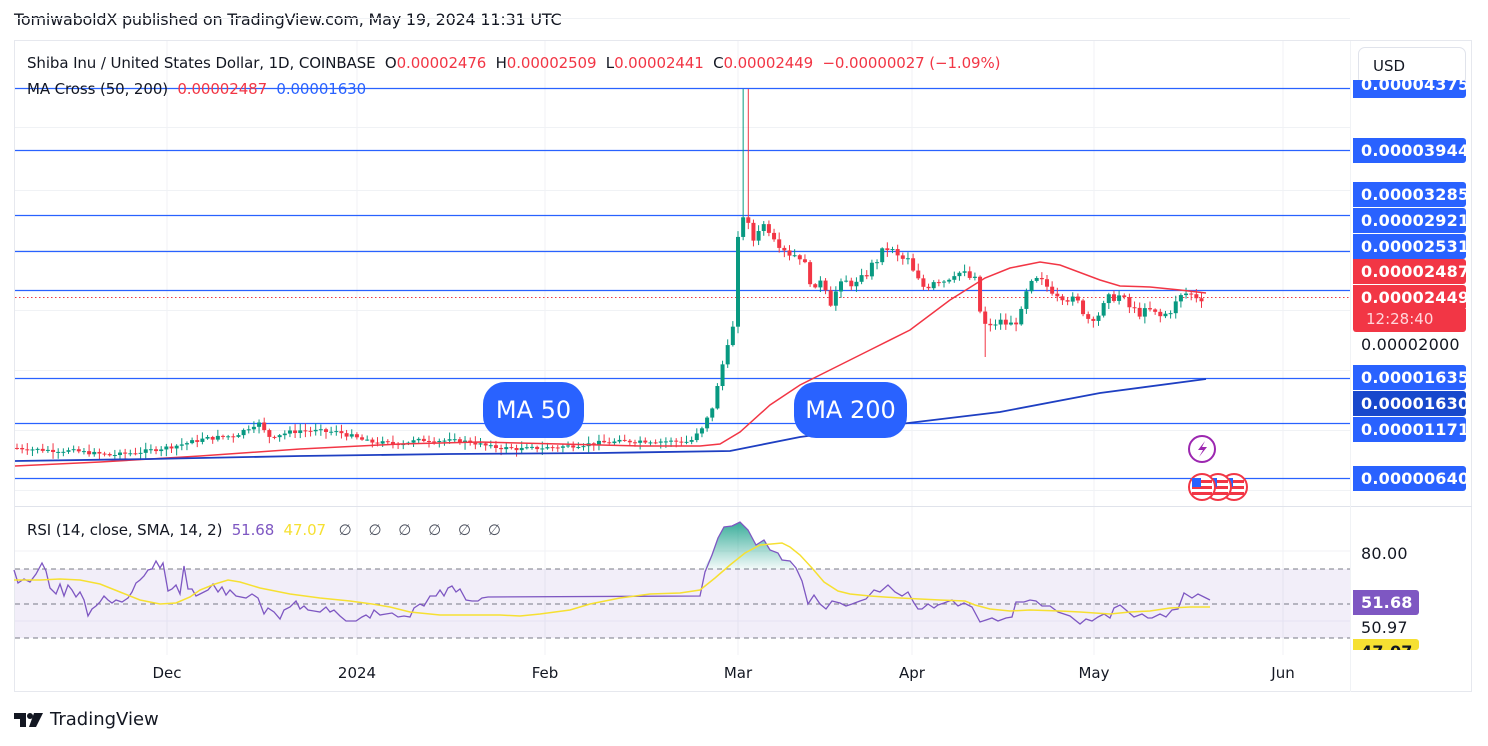  I want to click on time-tick: Dec, so click(167, 673).